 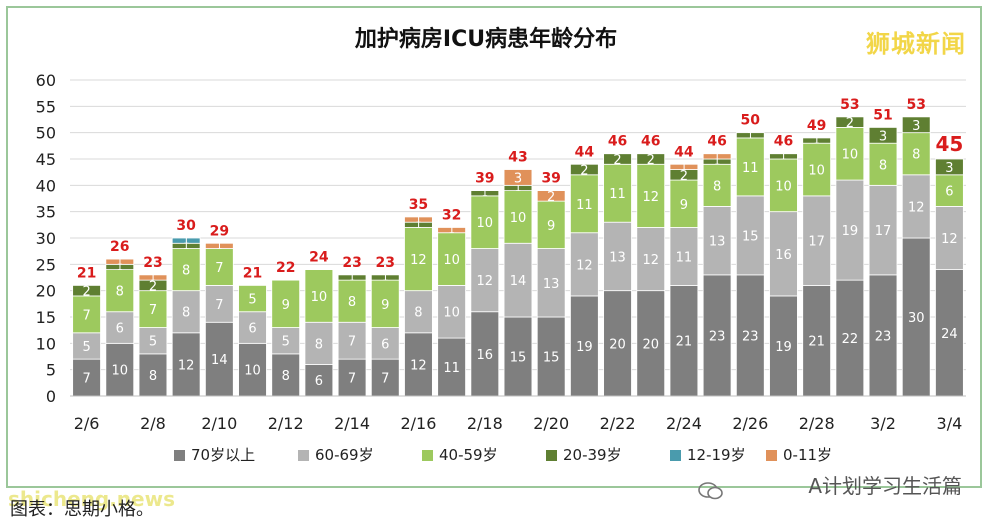 What do you see at coordinates (816, 242) in the screenshot?
I see `data-label: 17` at bounding box center [816, 242].